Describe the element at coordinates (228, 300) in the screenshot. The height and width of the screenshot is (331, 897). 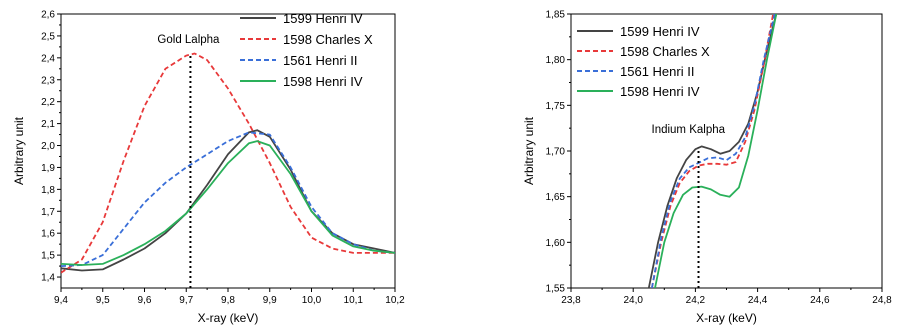
I see `x-tick-label: 9,8` at that location.